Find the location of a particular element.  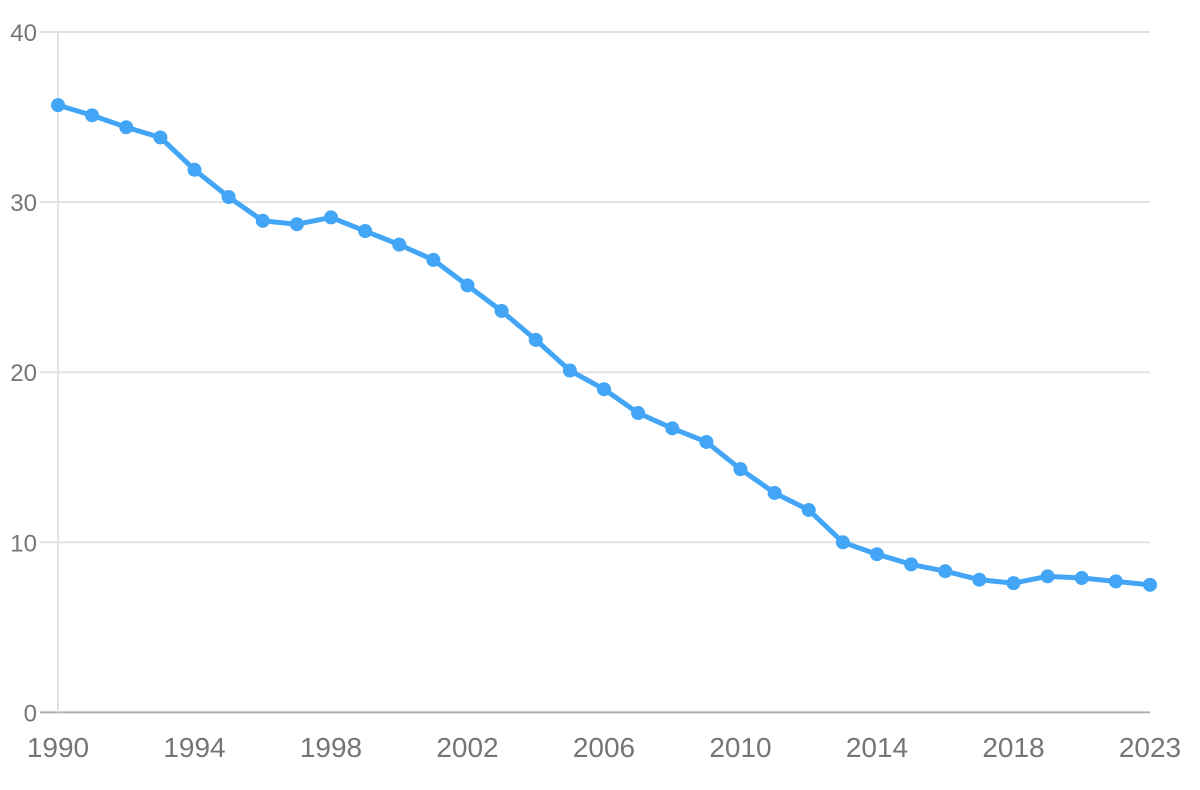

x-axis-tick-label: 1994 is located at coordinates (194, 747).